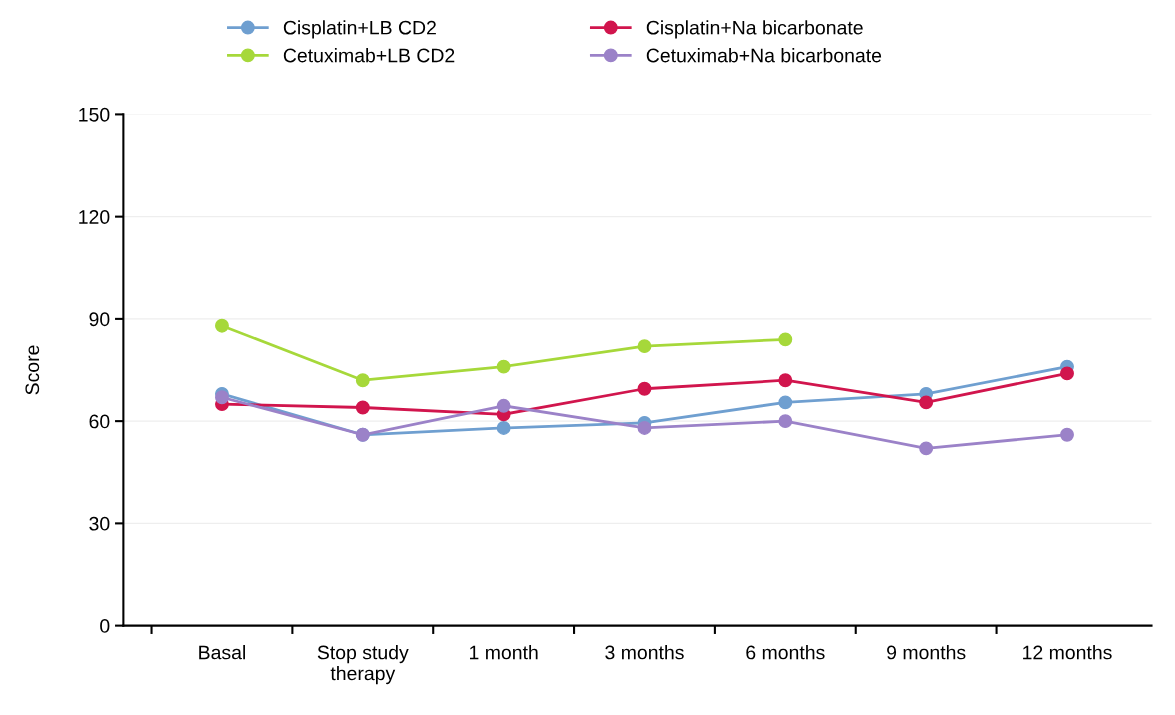 The width and height of the screenshot is (1175, 715). Describe the element at coordinates (785, 652) in the screenshot. I see `x-tick-label: 6 months` at that location.